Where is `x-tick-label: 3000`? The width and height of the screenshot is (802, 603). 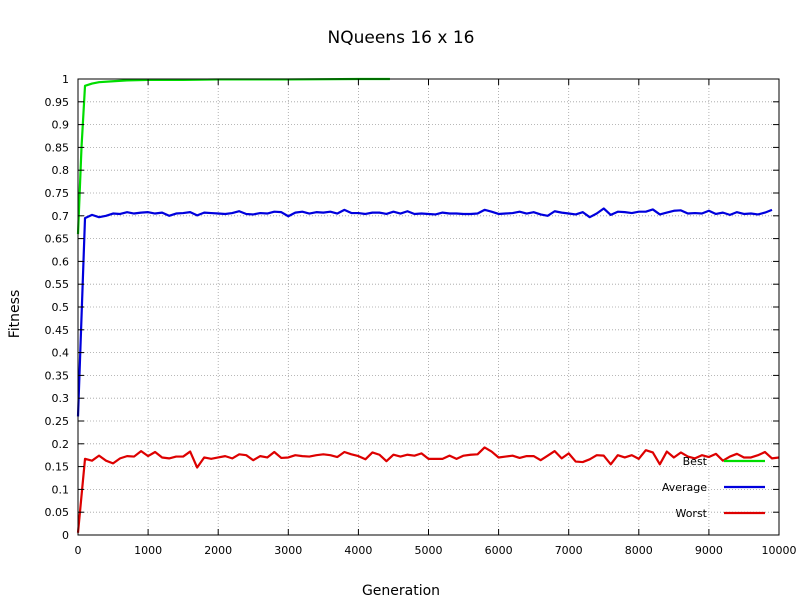
x-tick-label: 3000 is located at coordinates (288, 550).